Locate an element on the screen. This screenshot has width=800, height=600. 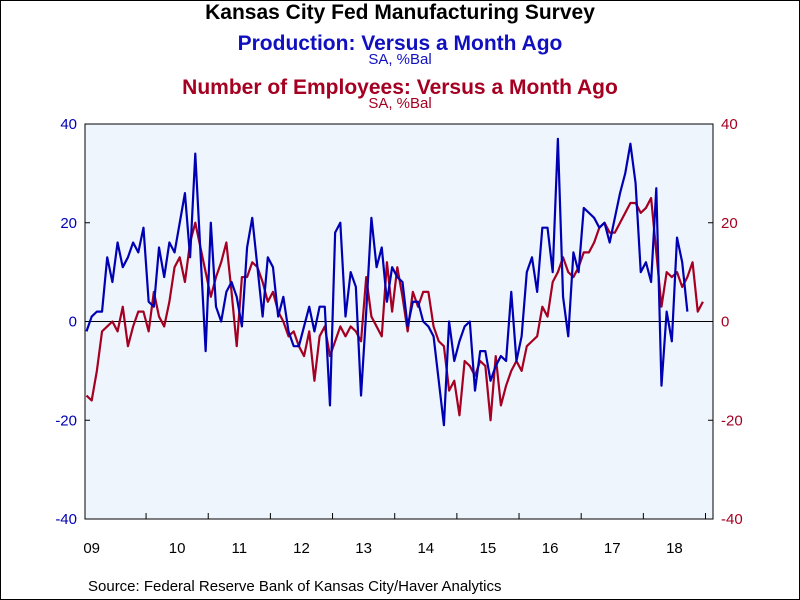
y-right-tick-label: -20 is located at coordinates (732, 420).